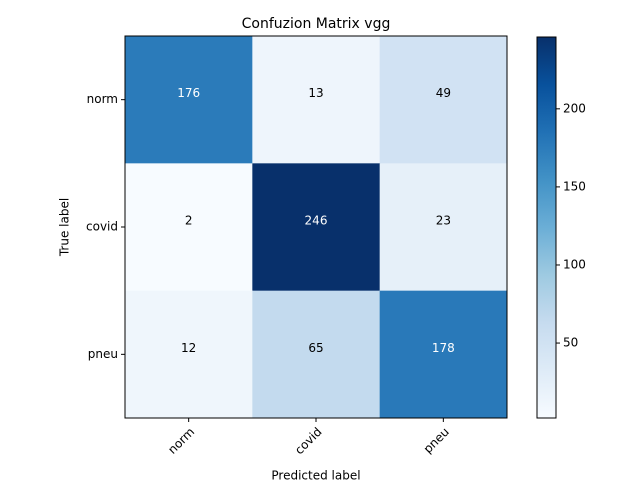 This screenshot has height=480, width=640. What do you see at coordinates (102, 227) in the screenshot?
I see `y-tick-label: covid` at bounding box center [102, 227].